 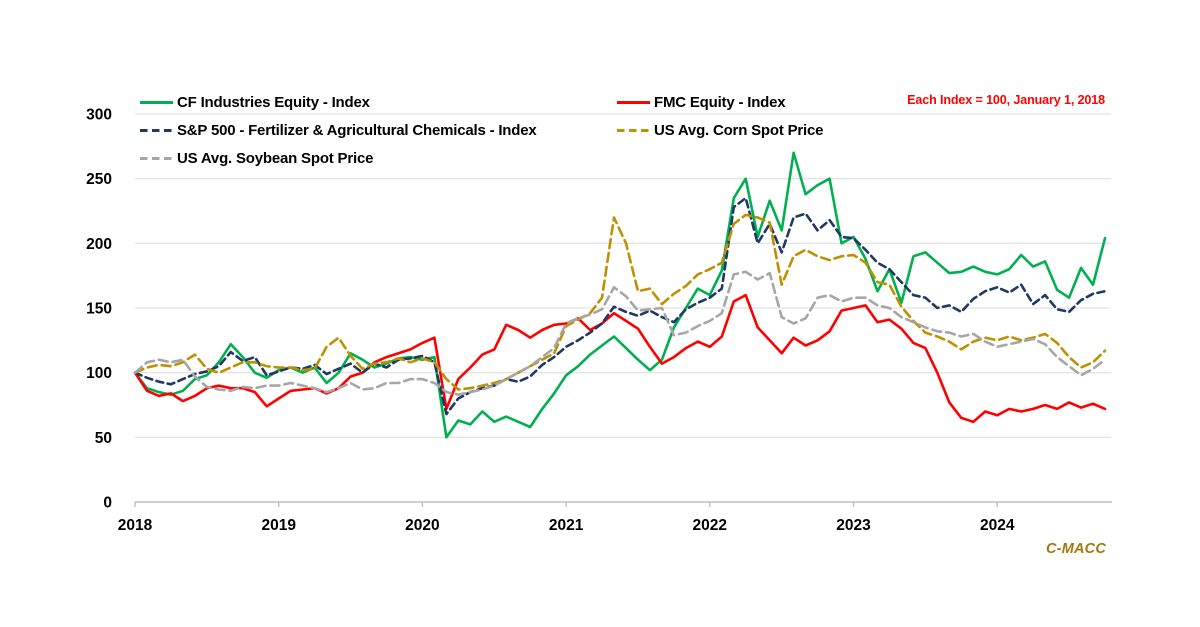 What do you see at coordinates (710, 525) in the screenshot?
I see `x-axis-label-2022: 2022` at bounding box center [710, 525].